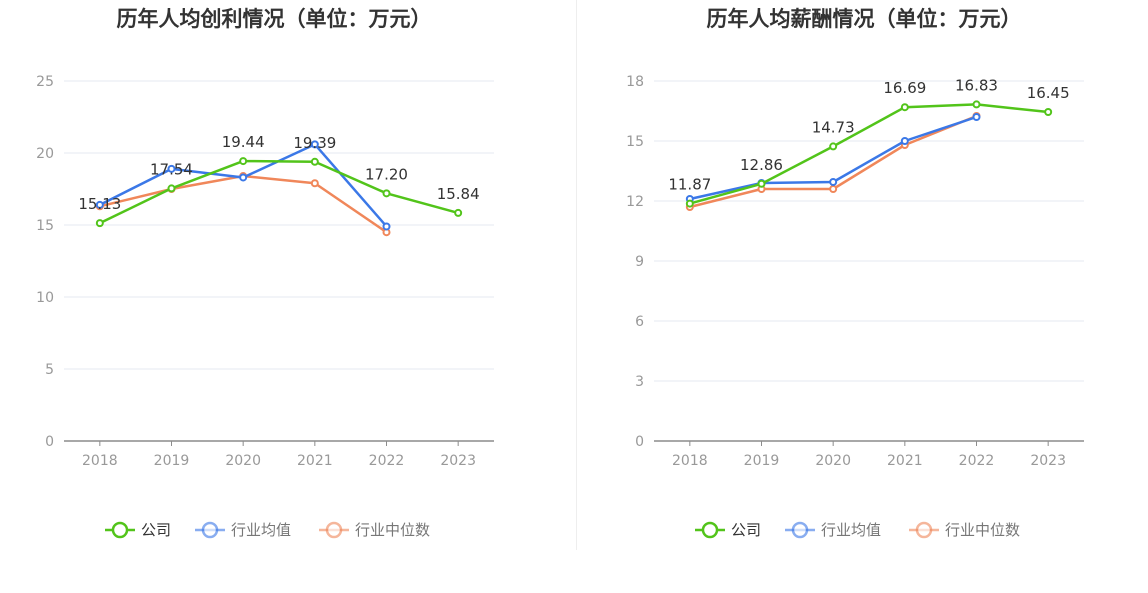 The image size is (1148, 593). Describe the element at coordinates (689, 185) in the screenshot. I see `data-label: 11.87` at that location.